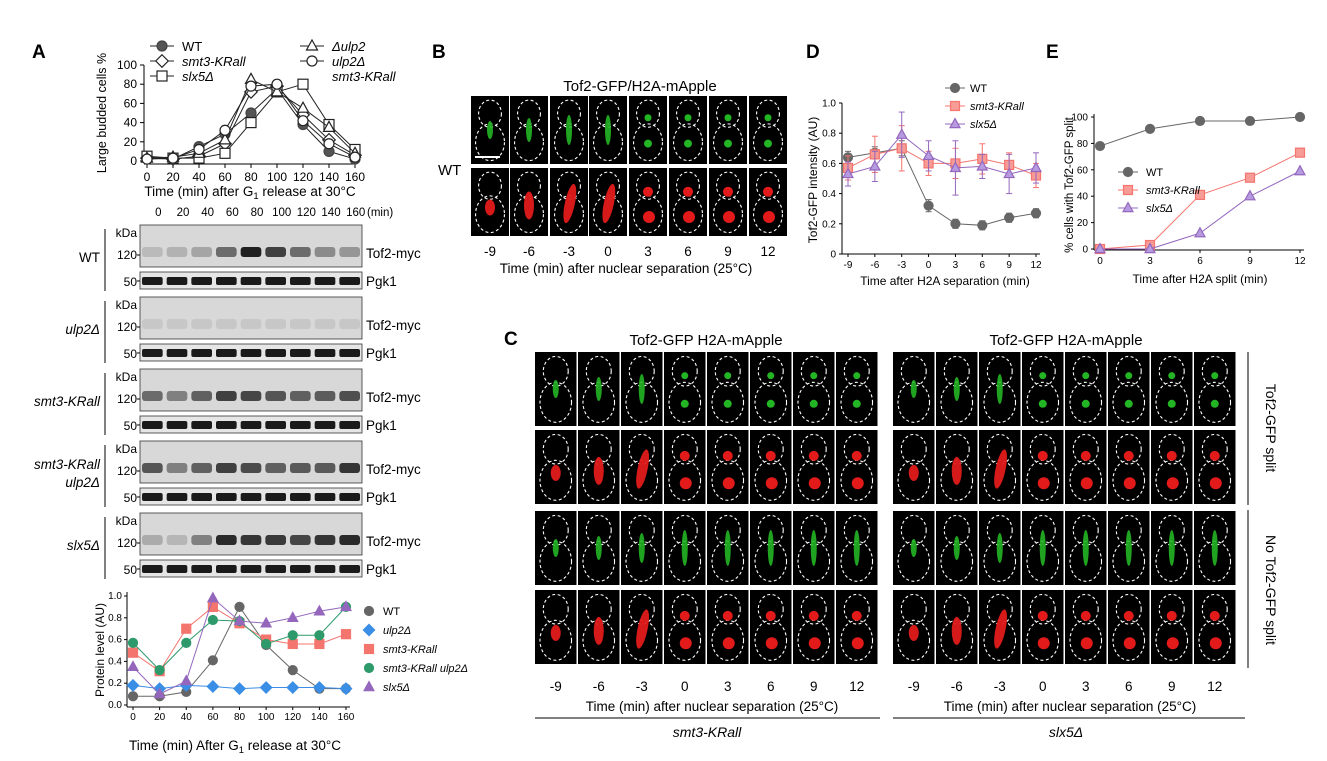 The height and width of the screenshot is (761, 1327). What do you see at coordinates (685, 686) in the screenshot?
I see `cell-time-label: 0` at bounding box center [685, 686].